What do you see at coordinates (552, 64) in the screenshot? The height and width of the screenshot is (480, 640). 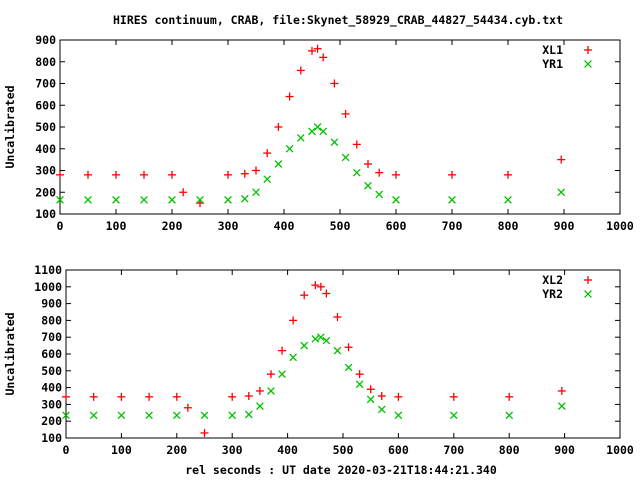 I see `legend-label: YR1` at bounding box center [552, 64].